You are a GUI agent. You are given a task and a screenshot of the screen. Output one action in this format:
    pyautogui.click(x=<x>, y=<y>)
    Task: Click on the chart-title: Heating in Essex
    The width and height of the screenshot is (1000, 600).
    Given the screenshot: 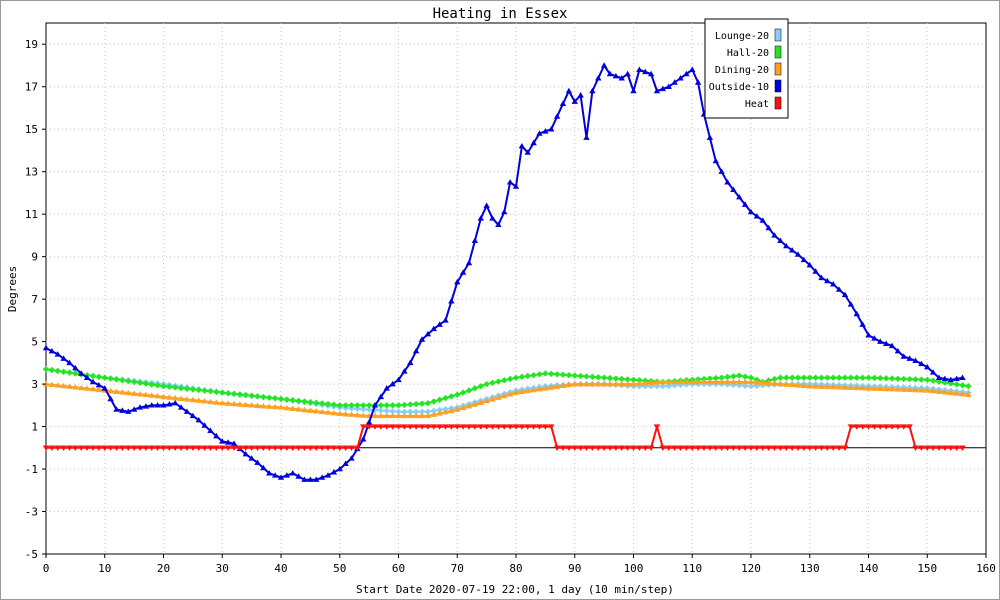 What is the action you would take?
    pyautogui.click(x=500, y=14)
    